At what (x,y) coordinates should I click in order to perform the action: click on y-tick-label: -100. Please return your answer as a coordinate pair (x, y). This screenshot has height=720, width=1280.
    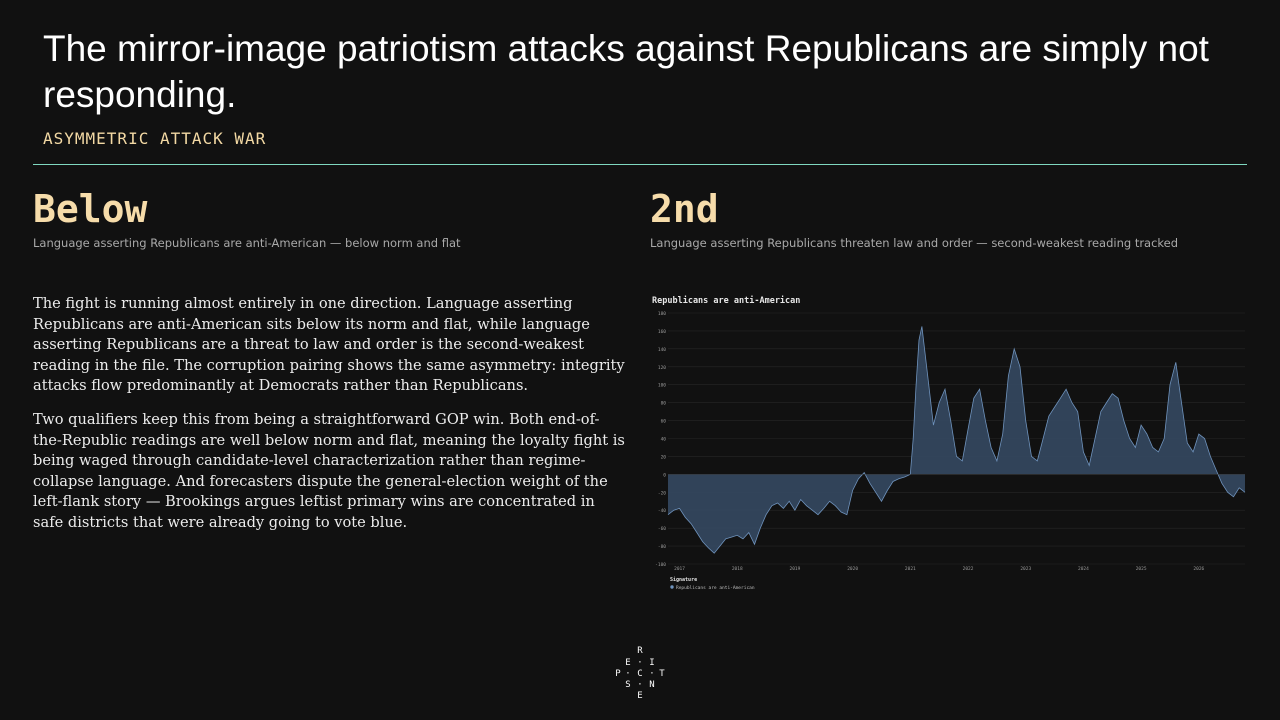
    Looking at the image, I should click on (660, 565).